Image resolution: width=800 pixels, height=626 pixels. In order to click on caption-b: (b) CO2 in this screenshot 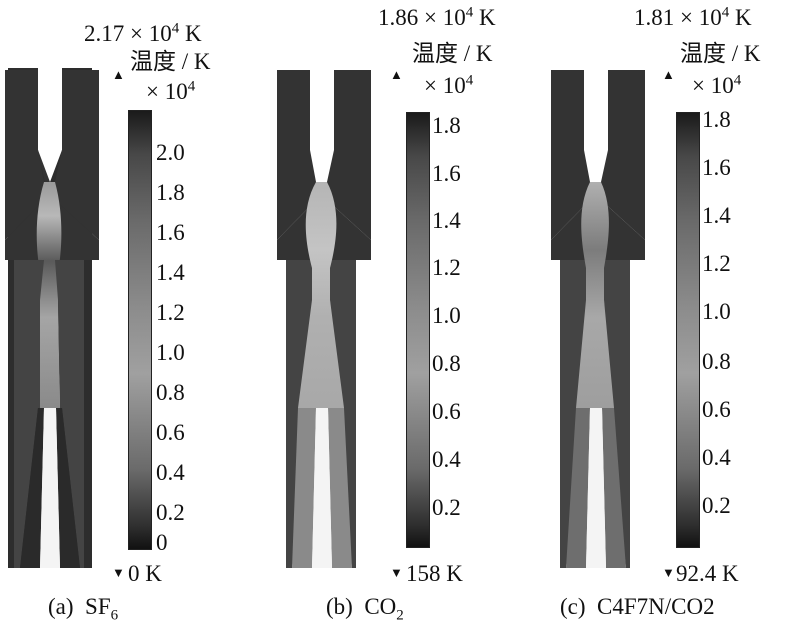, I will do `click(365, 608)`.